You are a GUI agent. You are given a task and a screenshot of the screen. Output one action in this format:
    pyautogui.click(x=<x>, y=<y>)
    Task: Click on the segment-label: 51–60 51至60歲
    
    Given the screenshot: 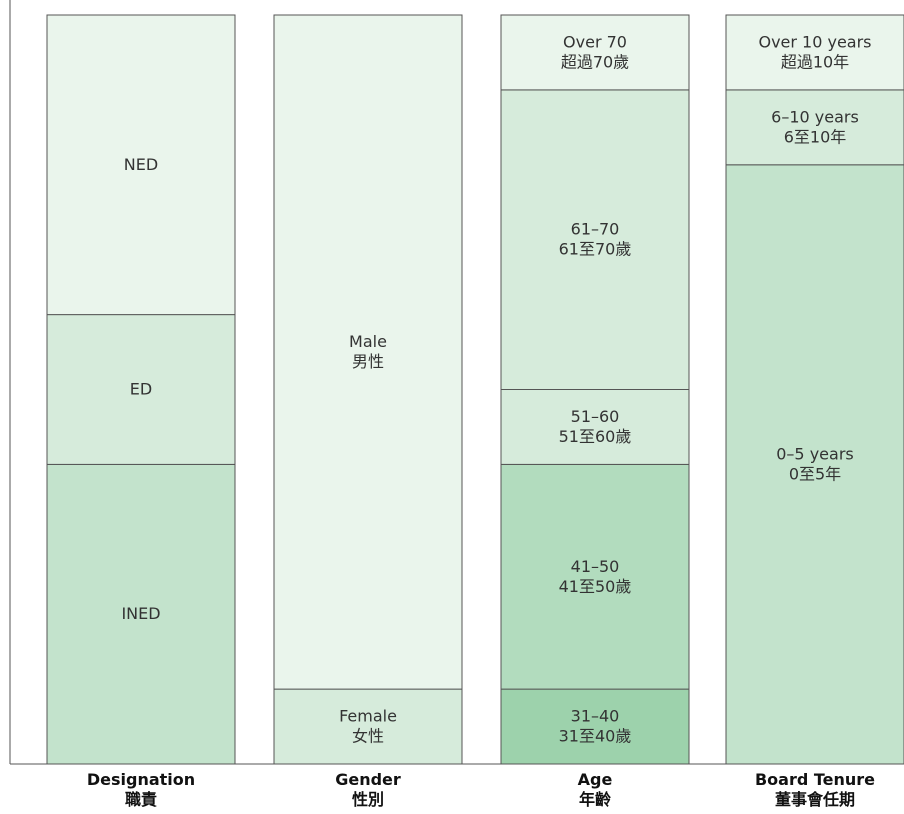 What is the action you would take?
    pyautogui.click(x=595, y=426)
    